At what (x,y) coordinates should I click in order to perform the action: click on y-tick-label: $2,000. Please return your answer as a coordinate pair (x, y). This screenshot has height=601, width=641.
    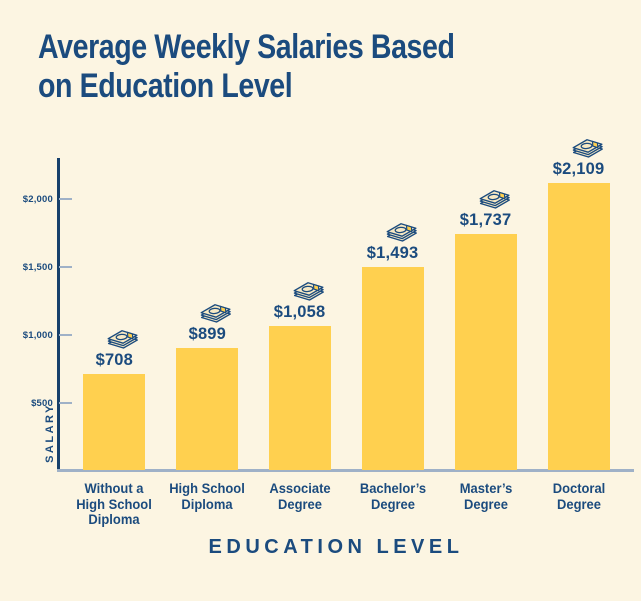
    Looking at the image, I should click on (37, 199).